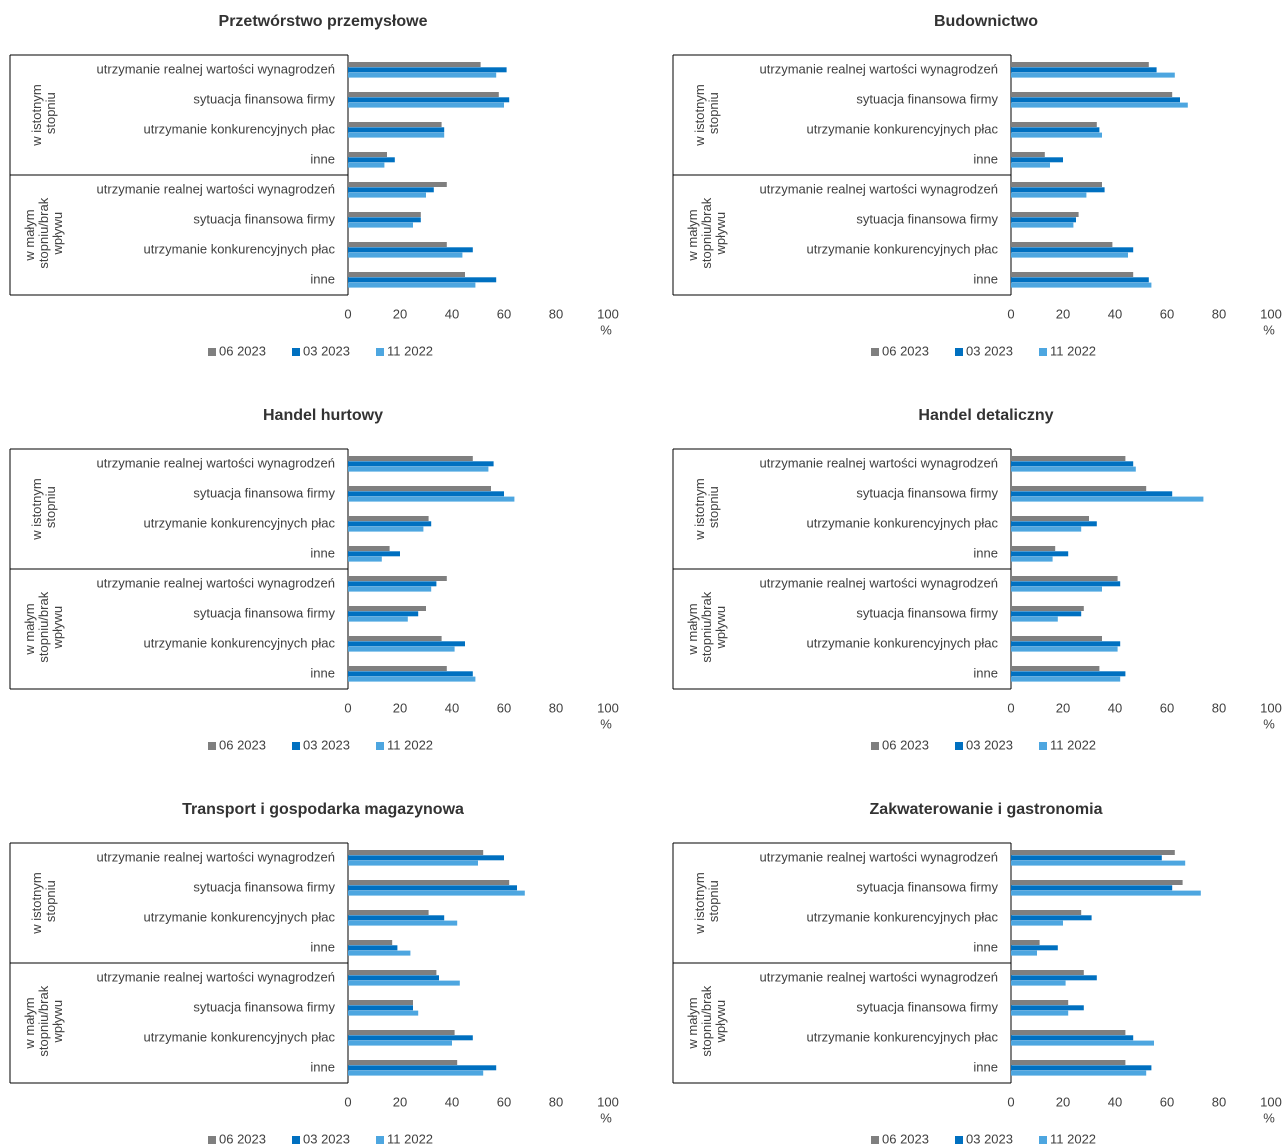 The height and width of the screenshot is (1147, 1285). What do you see at coordinates (322, 672) in the screenshot?
I see `category-label: inne` at bounding box center [322, 672].